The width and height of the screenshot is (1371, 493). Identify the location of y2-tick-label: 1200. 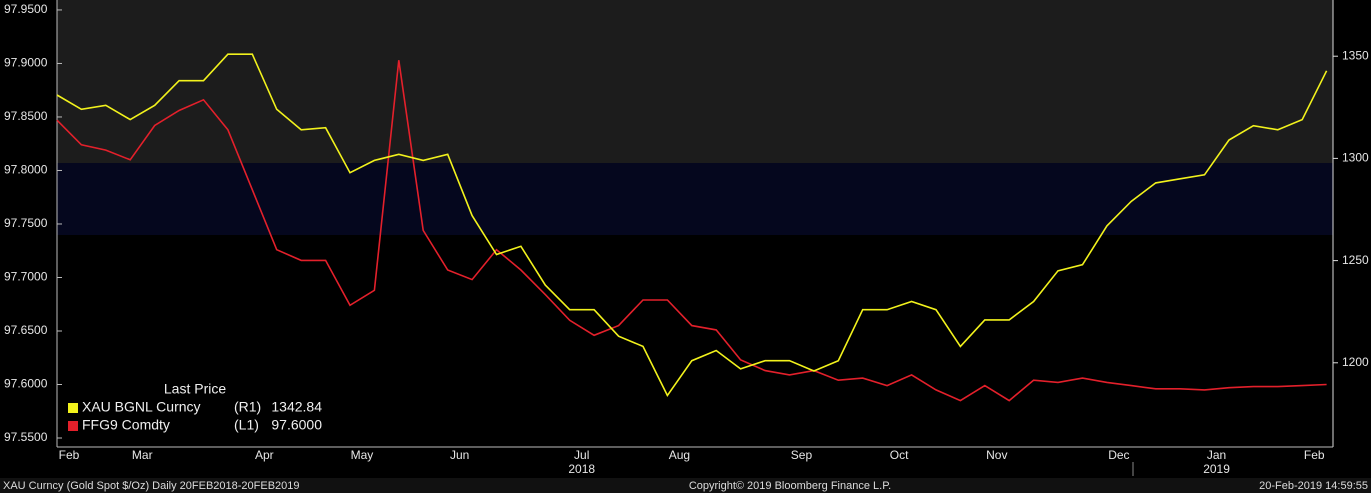
(1355, 362).